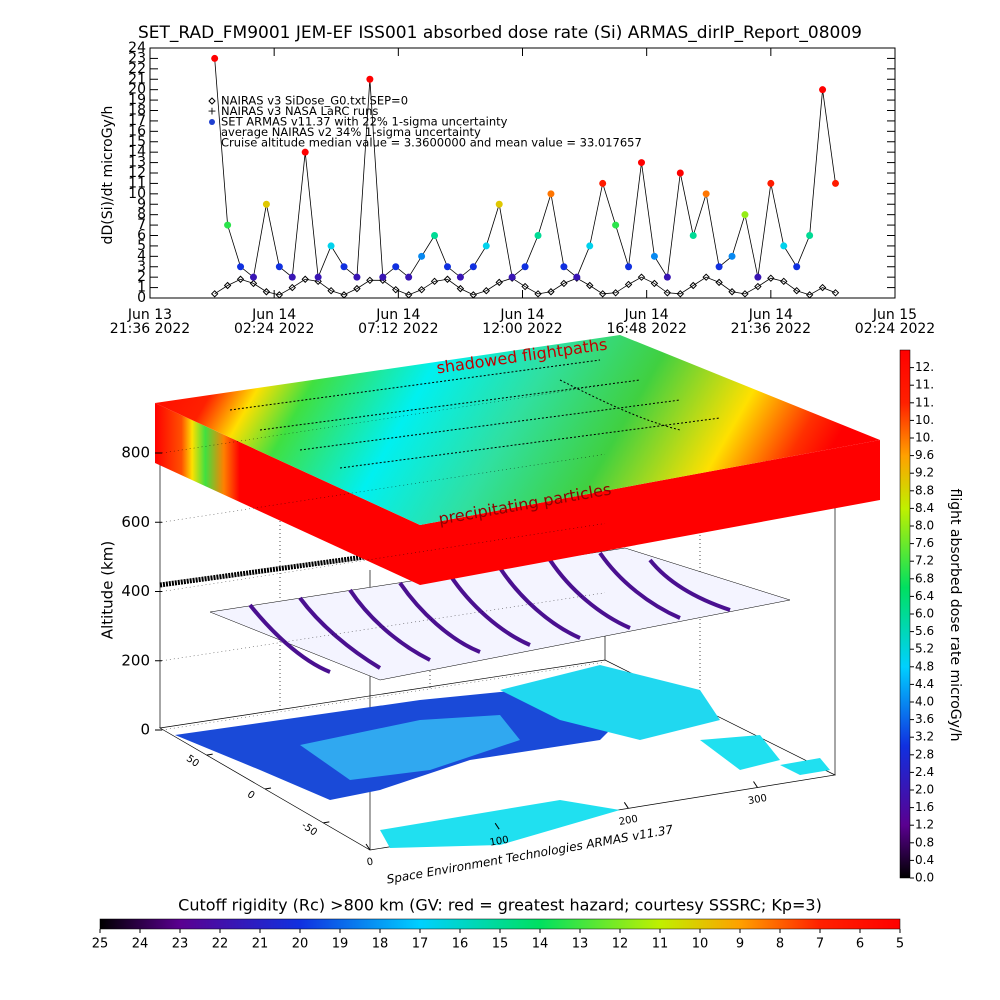  Describe the element at coordinates (137, 163) in the screenshot. I see `y-tick-label: 13` at that location.